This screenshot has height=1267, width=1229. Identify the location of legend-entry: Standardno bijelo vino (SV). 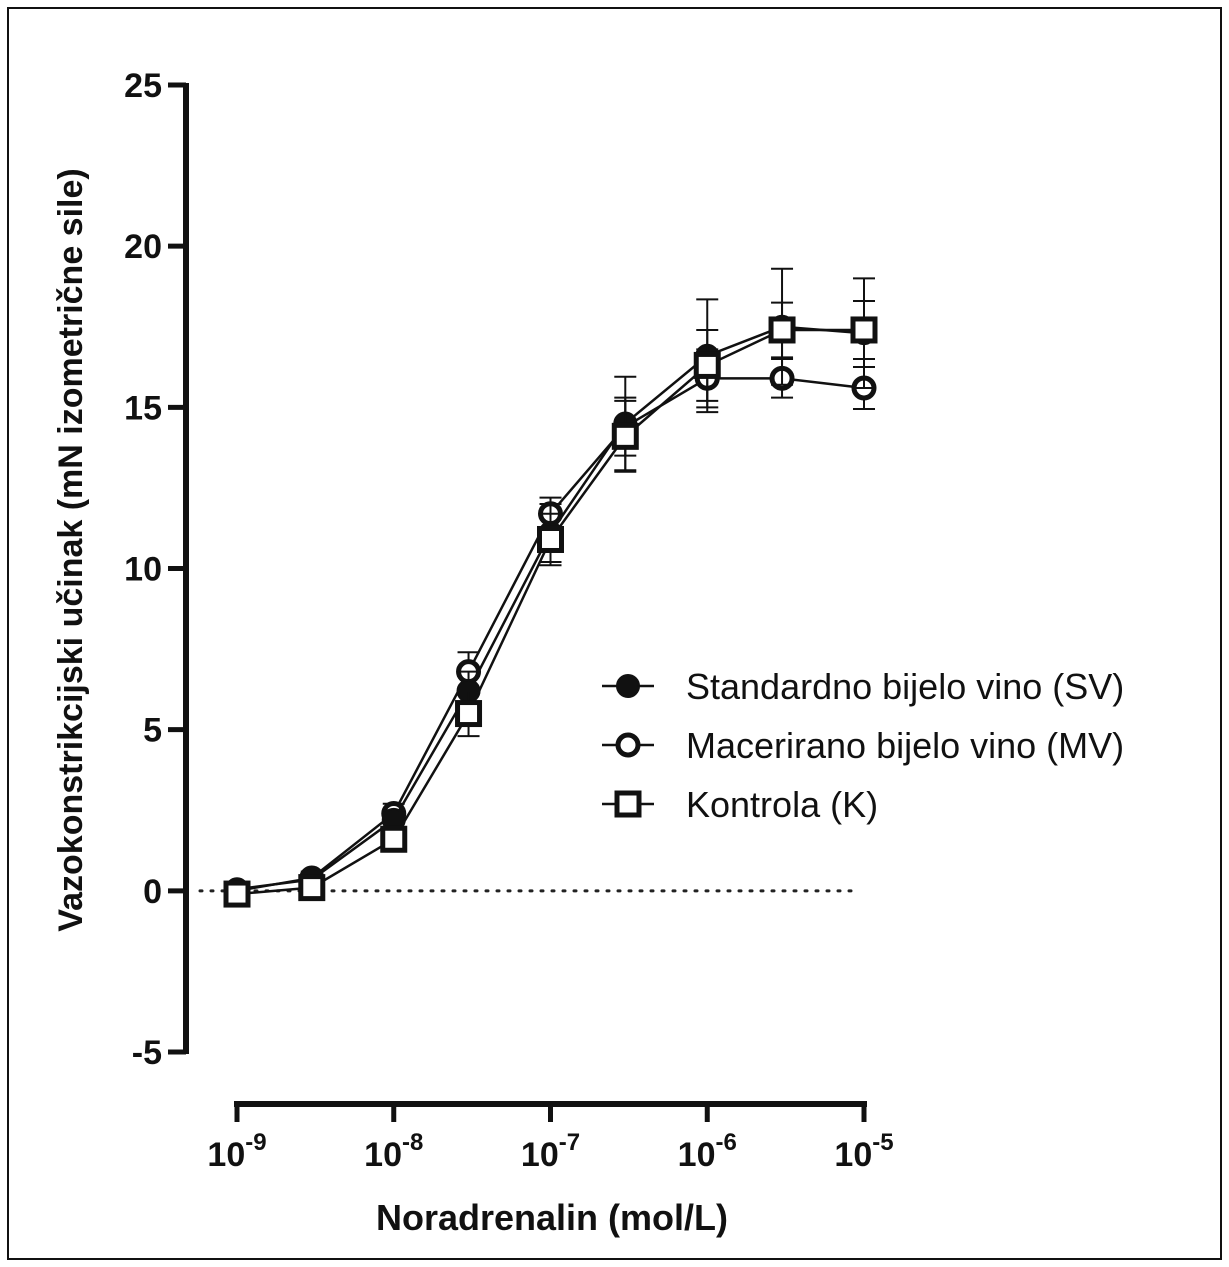
(863, 686).